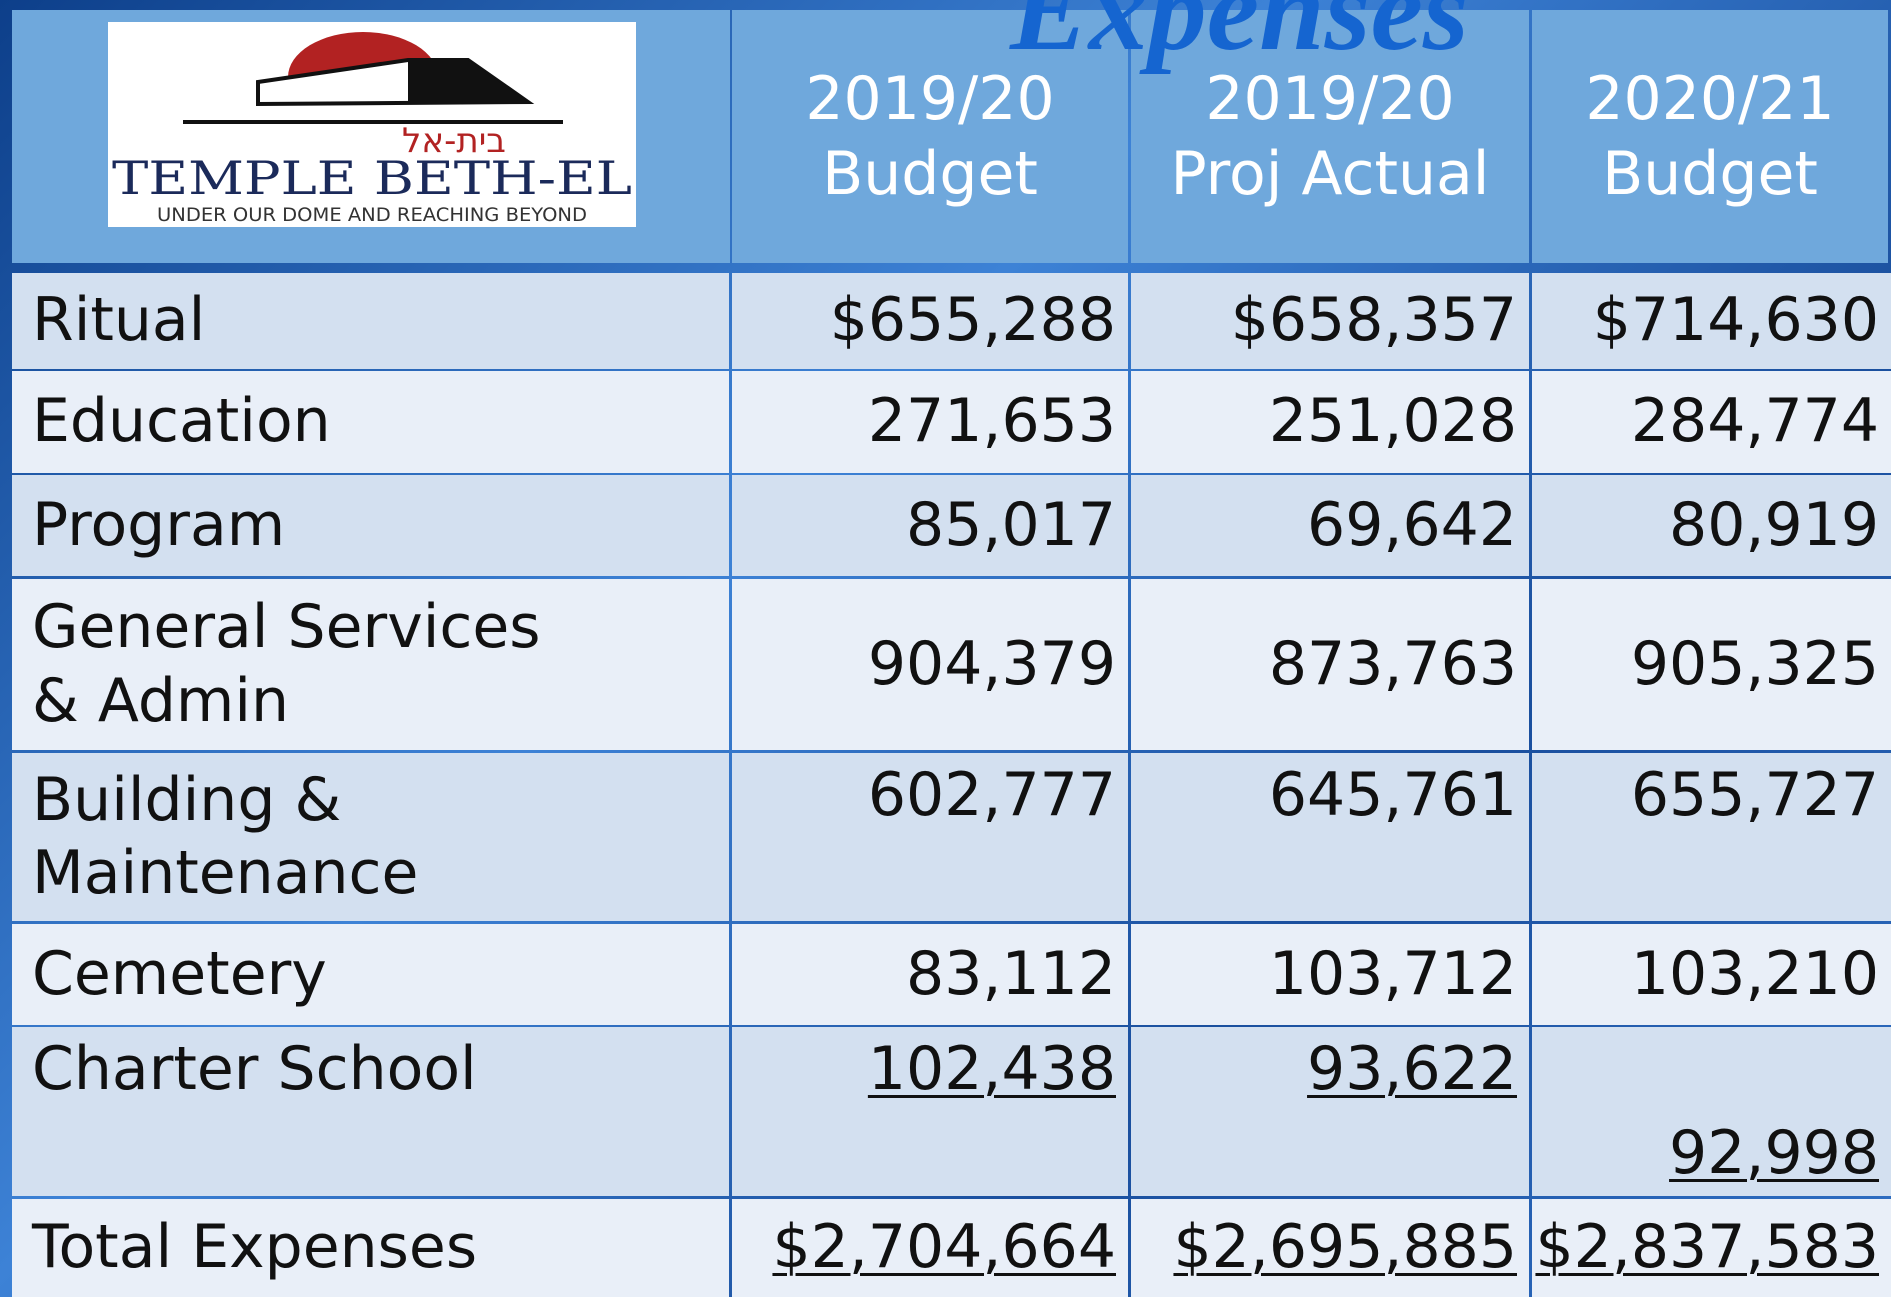 This screenshot has height=1297, width=1891. What do you see at coordinates (370, 974) in the screenshot?
I see `row-label-cell: Cemetery` at bounding box center [370, 974].